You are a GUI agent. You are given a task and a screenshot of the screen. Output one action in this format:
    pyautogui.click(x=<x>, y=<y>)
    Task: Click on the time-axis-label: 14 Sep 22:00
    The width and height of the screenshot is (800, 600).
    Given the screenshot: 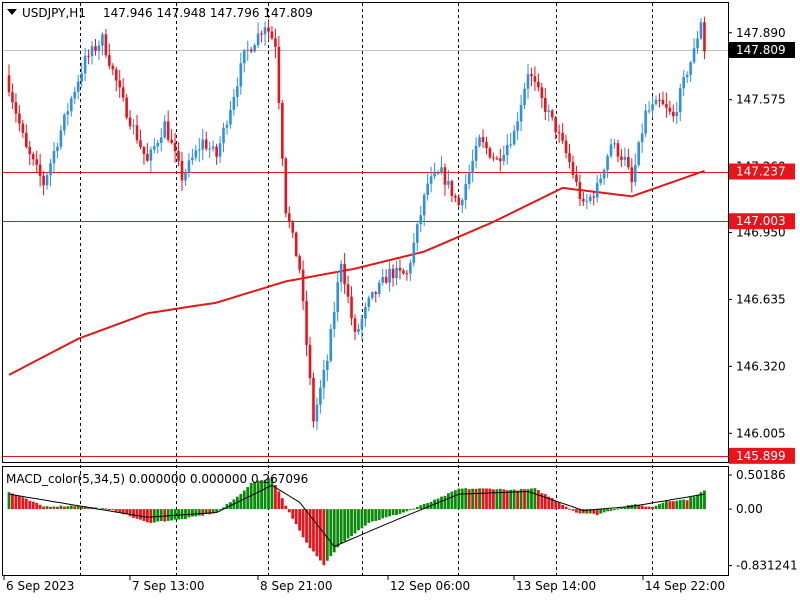 What is the action you would take?
    pyautogui.click(x=685, y=586)
    